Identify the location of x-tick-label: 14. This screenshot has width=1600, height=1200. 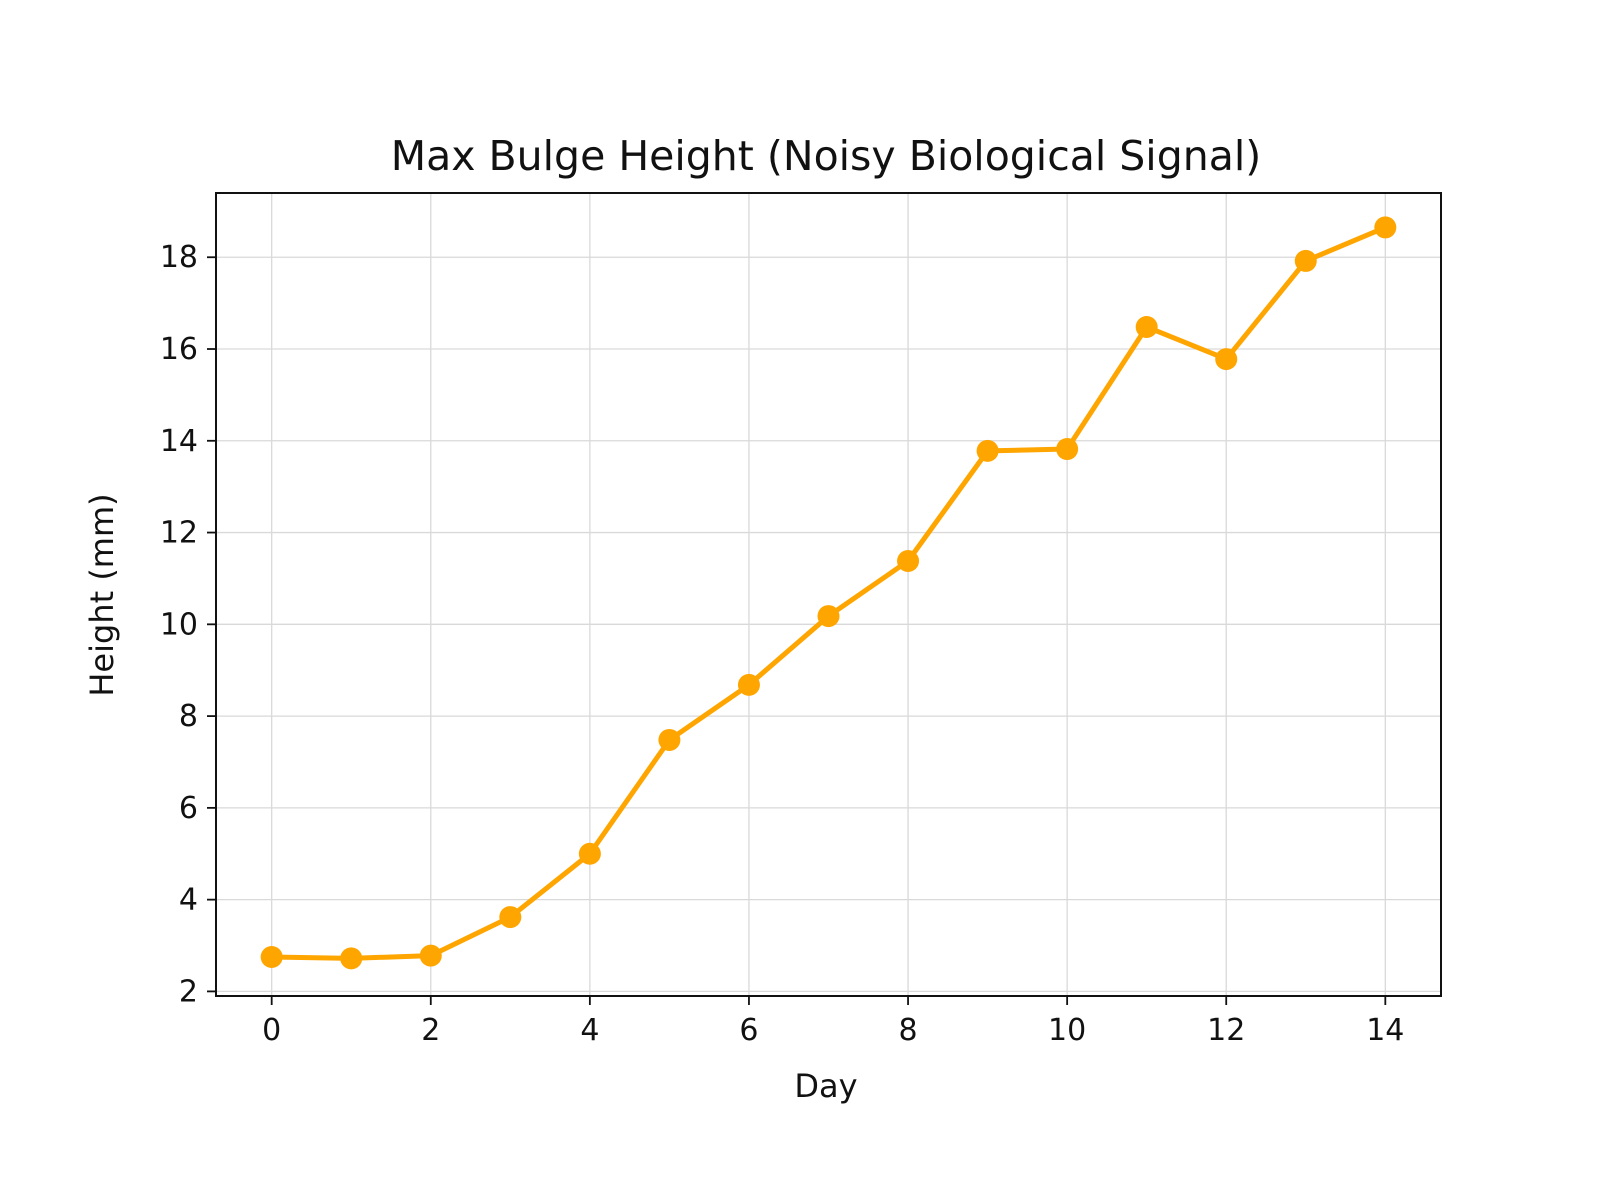
(1385, 1030).